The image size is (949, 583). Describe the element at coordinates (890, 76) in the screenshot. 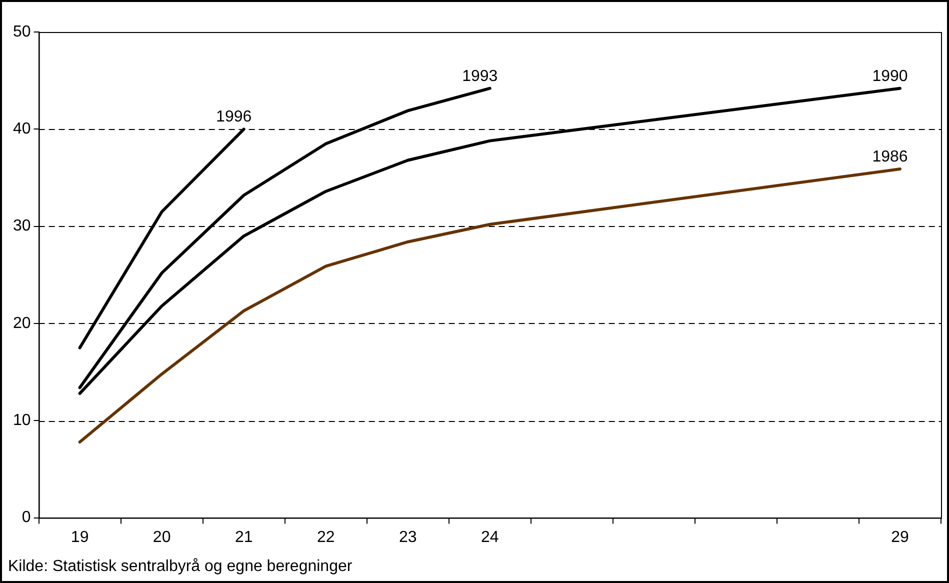

I see `series-label: 1990` at that location.